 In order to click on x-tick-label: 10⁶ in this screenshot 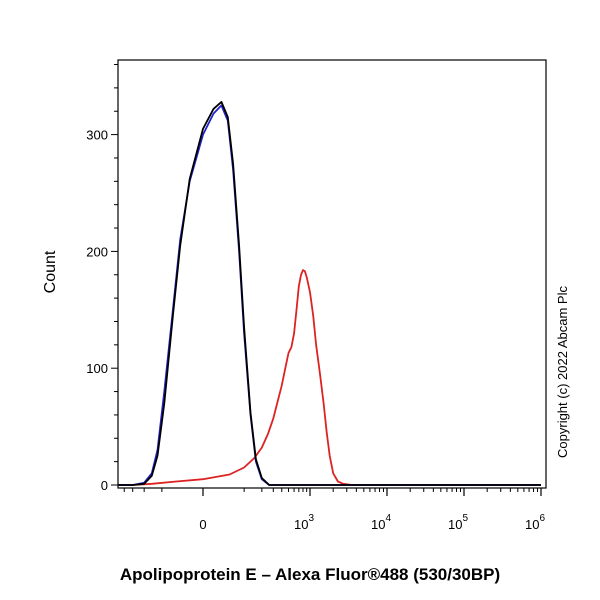, I will do `click(535, 522)`.